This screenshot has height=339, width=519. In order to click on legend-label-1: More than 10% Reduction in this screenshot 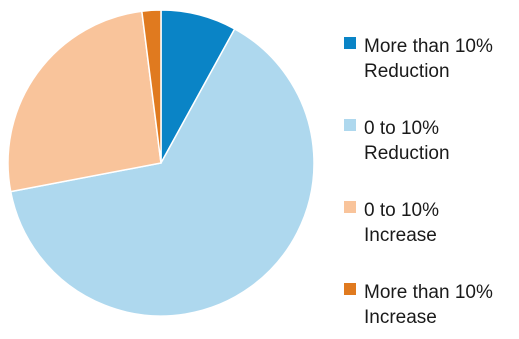, I will do `click(428, 59)`.